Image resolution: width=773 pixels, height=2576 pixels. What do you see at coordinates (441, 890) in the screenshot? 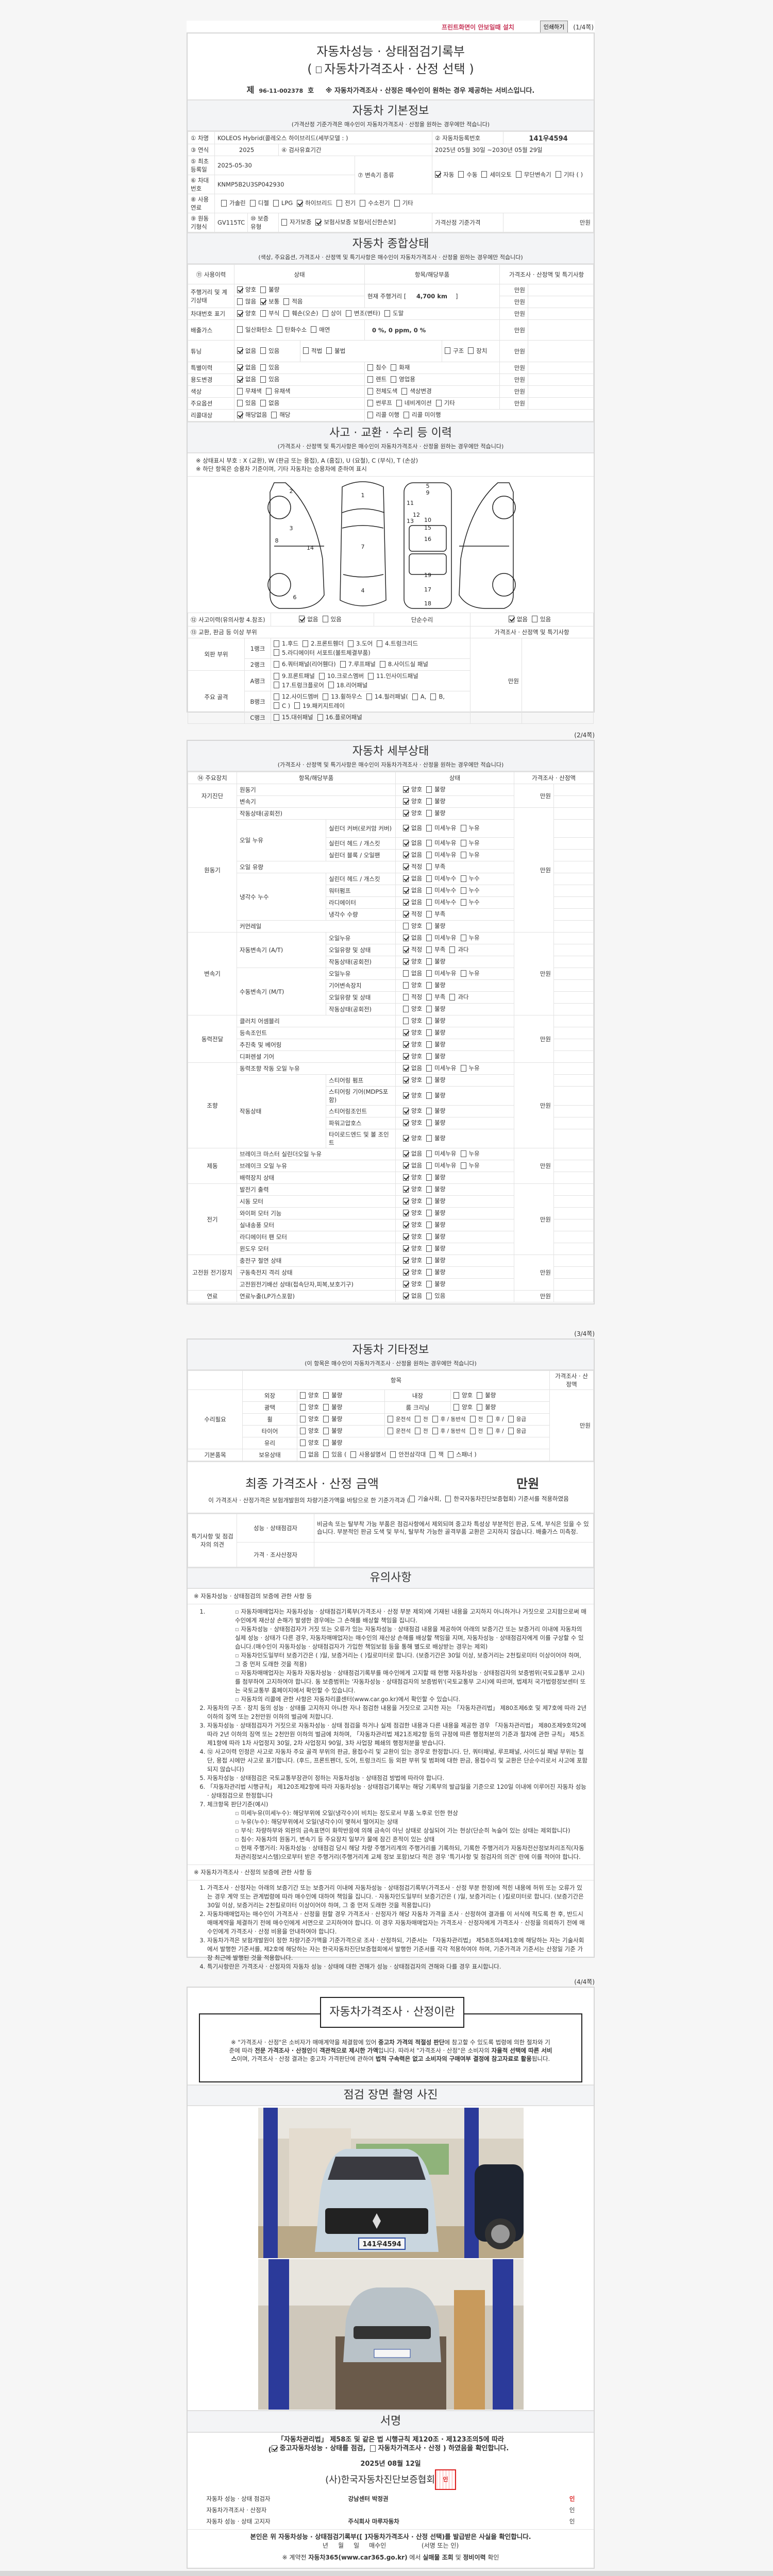
I see `checkbox-option: 미세누수` at bounding box center [441, 890].